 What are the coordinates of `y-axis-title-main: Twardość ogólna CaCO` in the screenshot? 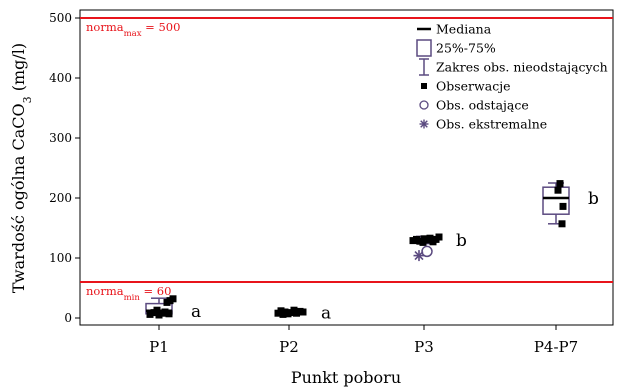 It's located at (18, 198).